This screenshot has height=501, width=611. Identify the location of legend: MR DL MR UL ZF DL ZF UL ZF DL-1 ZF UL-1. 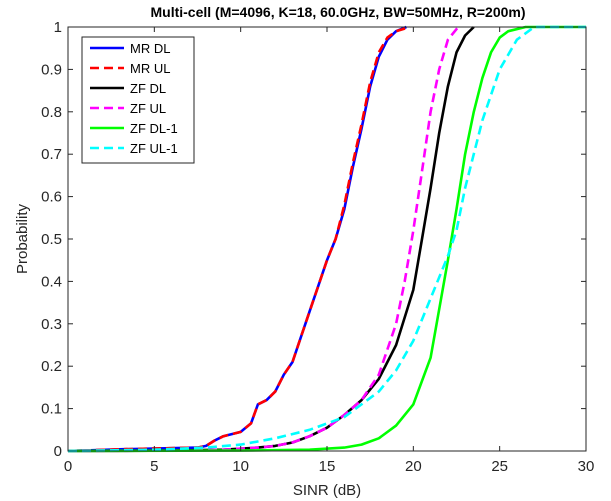
(138, 100).